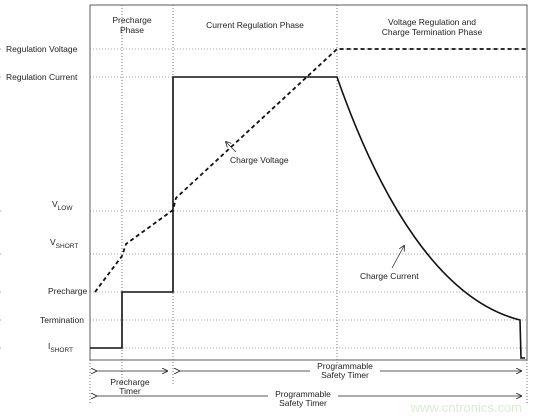 Image resolution: width=538 pixels, height=420 pixels. Describe the element at coordinates (466, 407) in the screenshot. I see `watermark: www.cntronics.com` at that location.